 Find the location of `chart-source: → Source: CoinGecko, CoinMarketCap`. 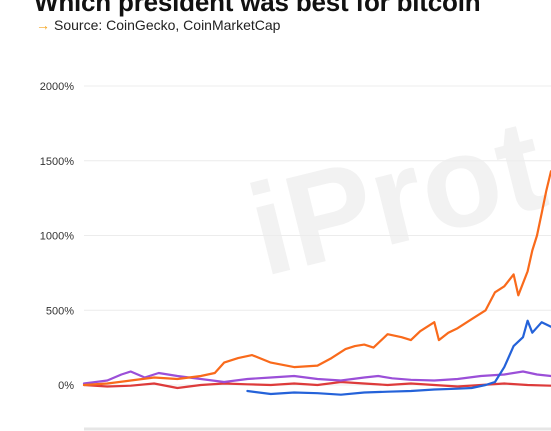

chart-source: → Source: CoinGecko, CoinMarketCap is located at coordinates (158, 25).